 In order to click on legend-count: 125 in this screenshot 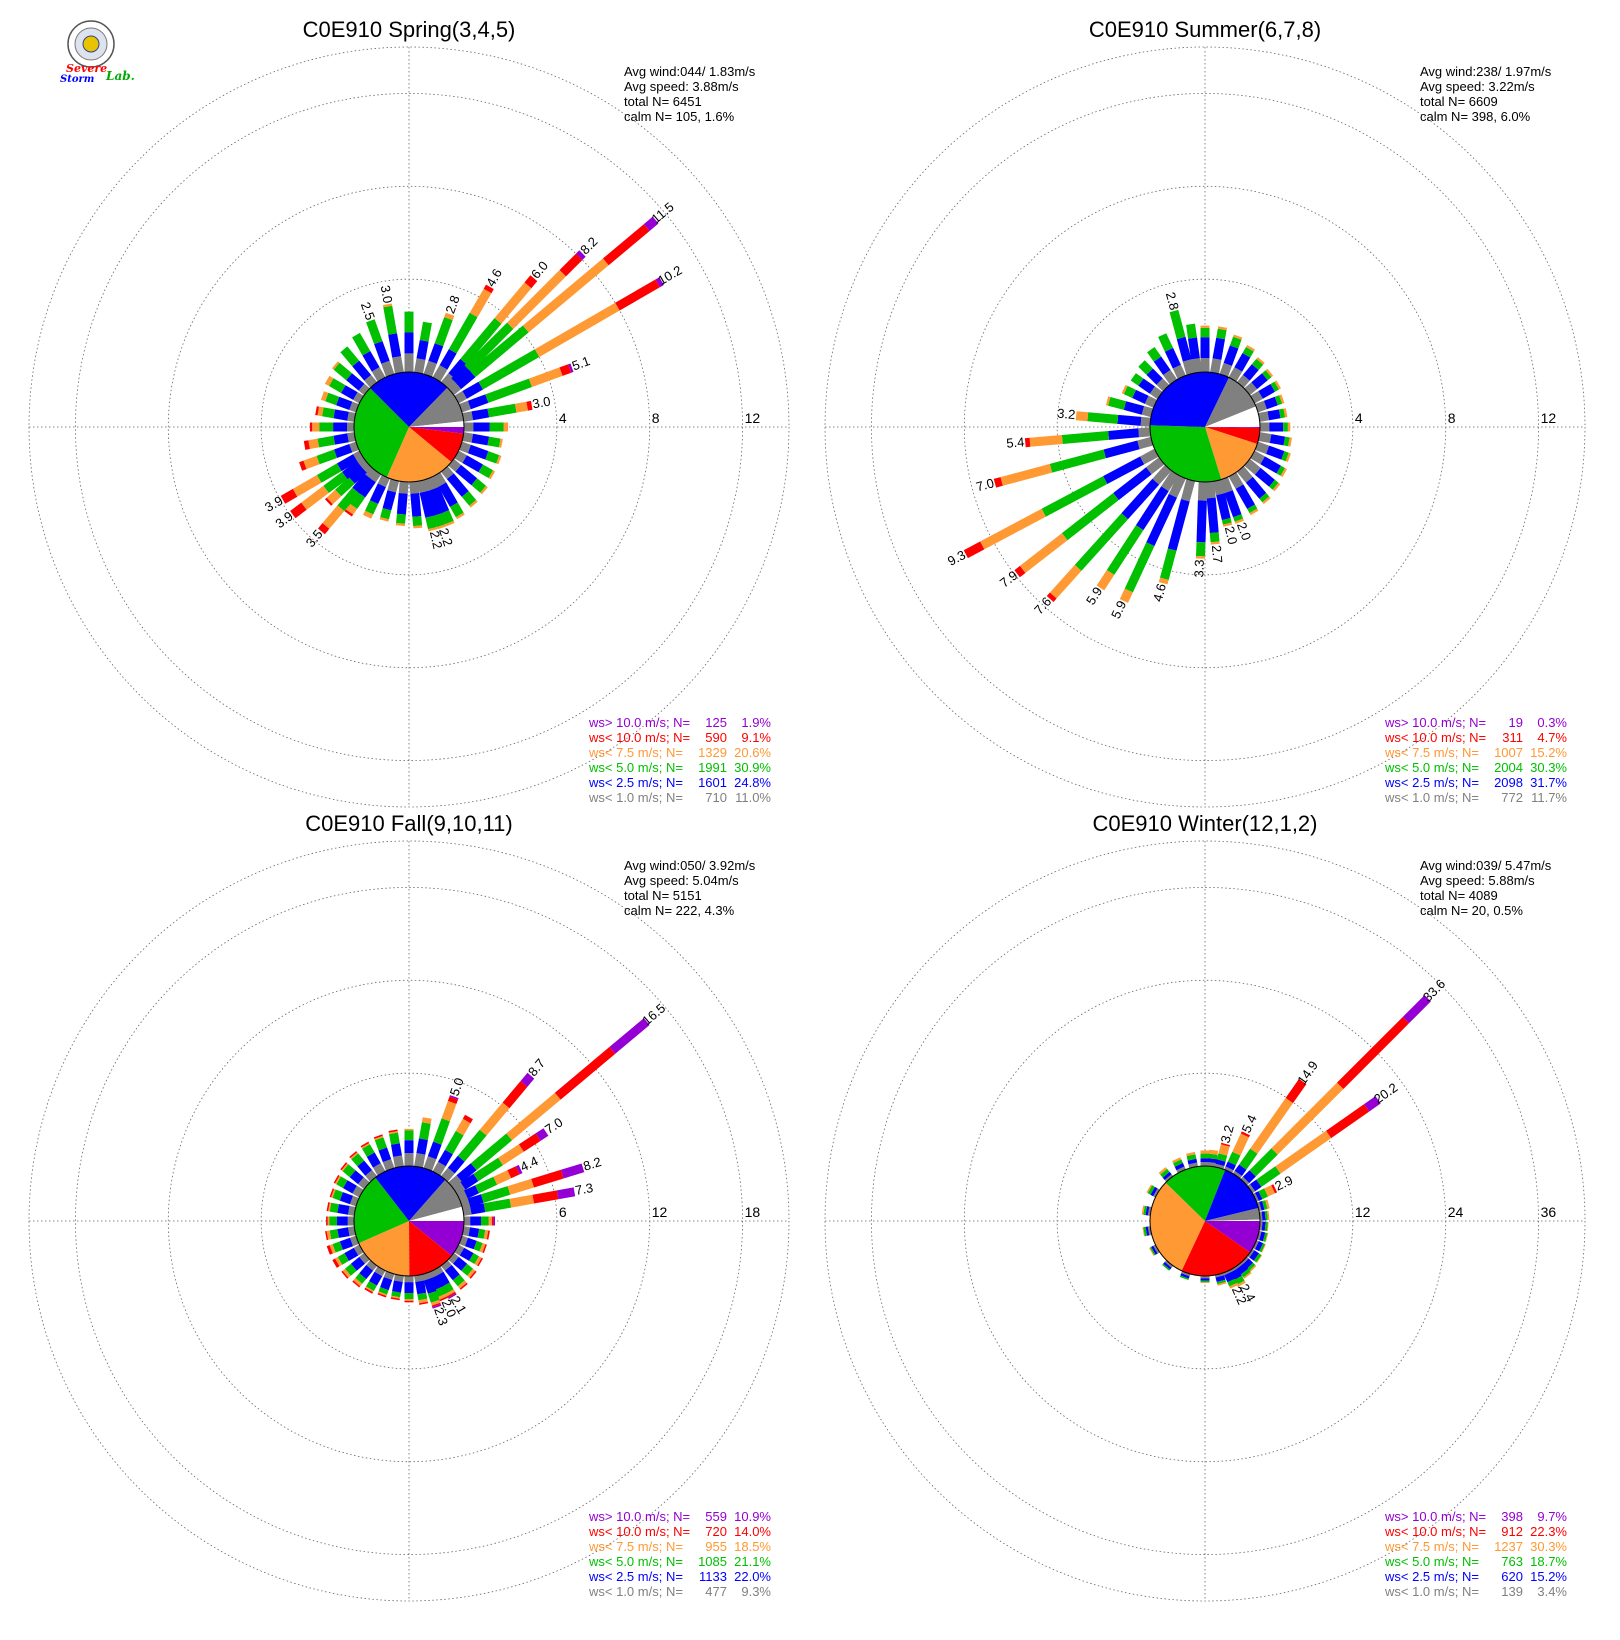, I will do `click(716, 722)`.